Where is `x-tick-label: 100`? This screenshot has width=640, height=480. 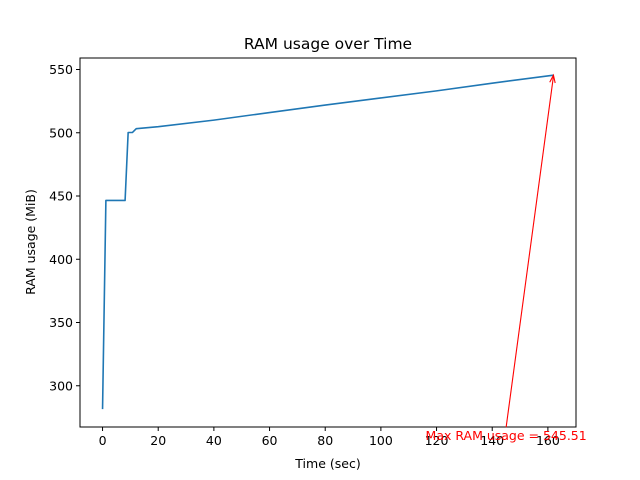
x-tick-label: 100 is located at coordinates (381, 440).